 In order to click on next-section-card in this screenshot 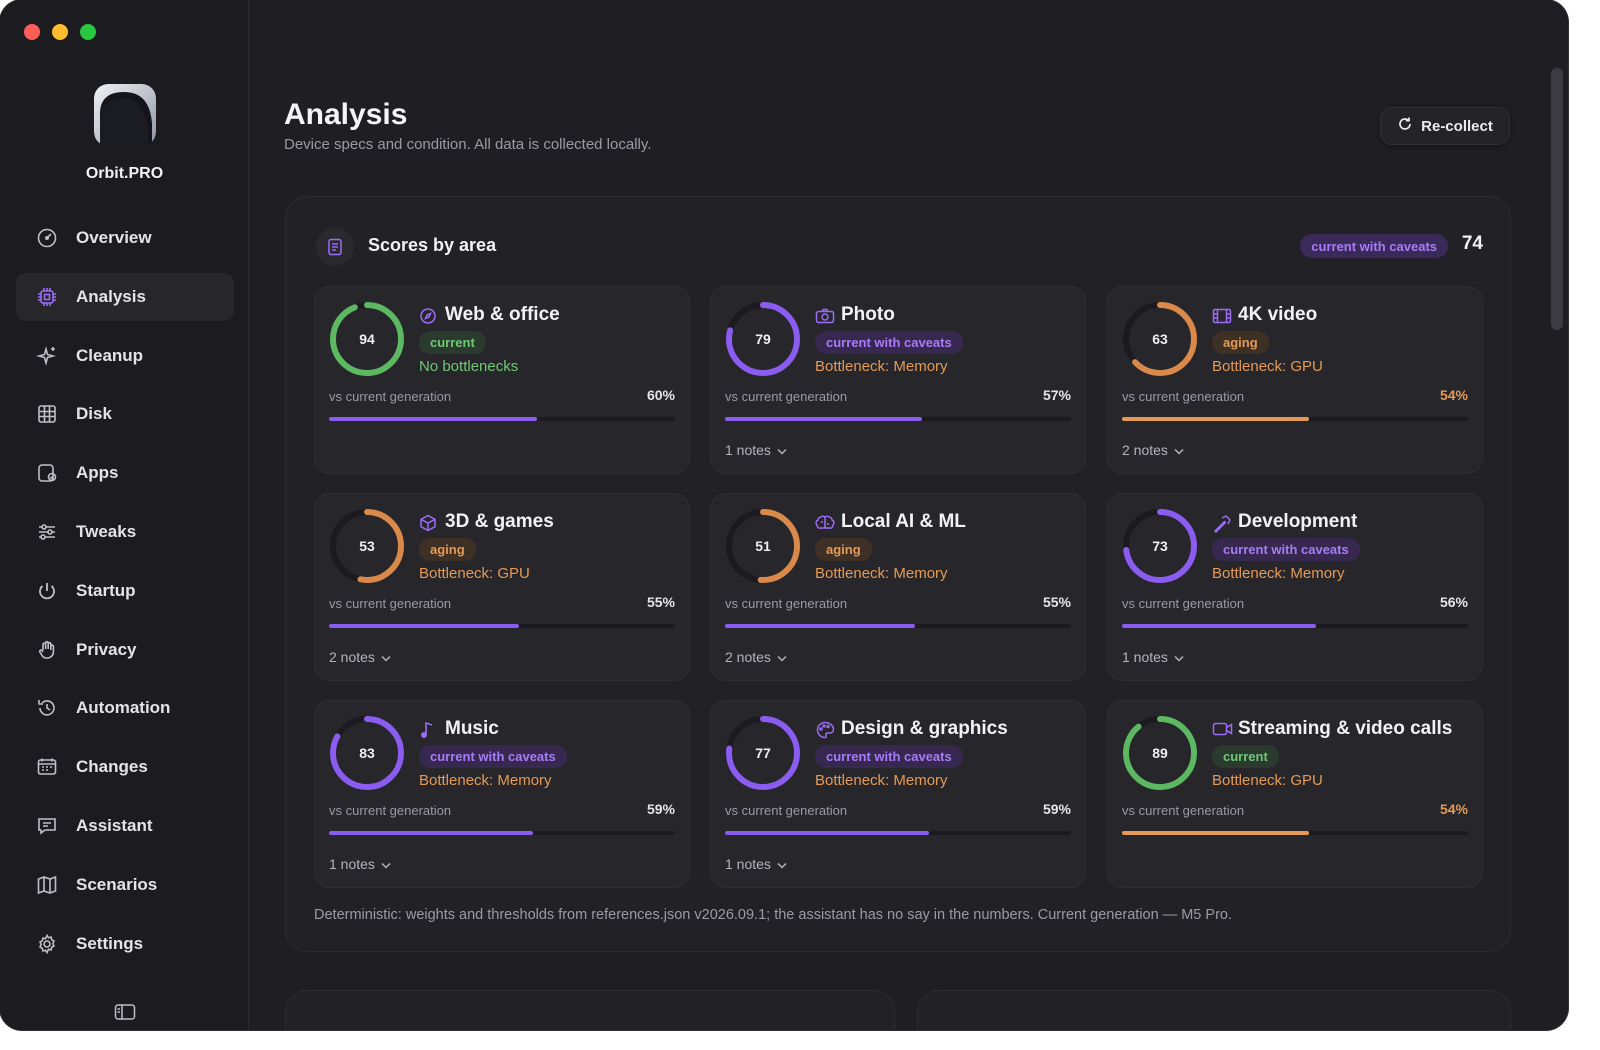, I will do `click(590, 1010)`.